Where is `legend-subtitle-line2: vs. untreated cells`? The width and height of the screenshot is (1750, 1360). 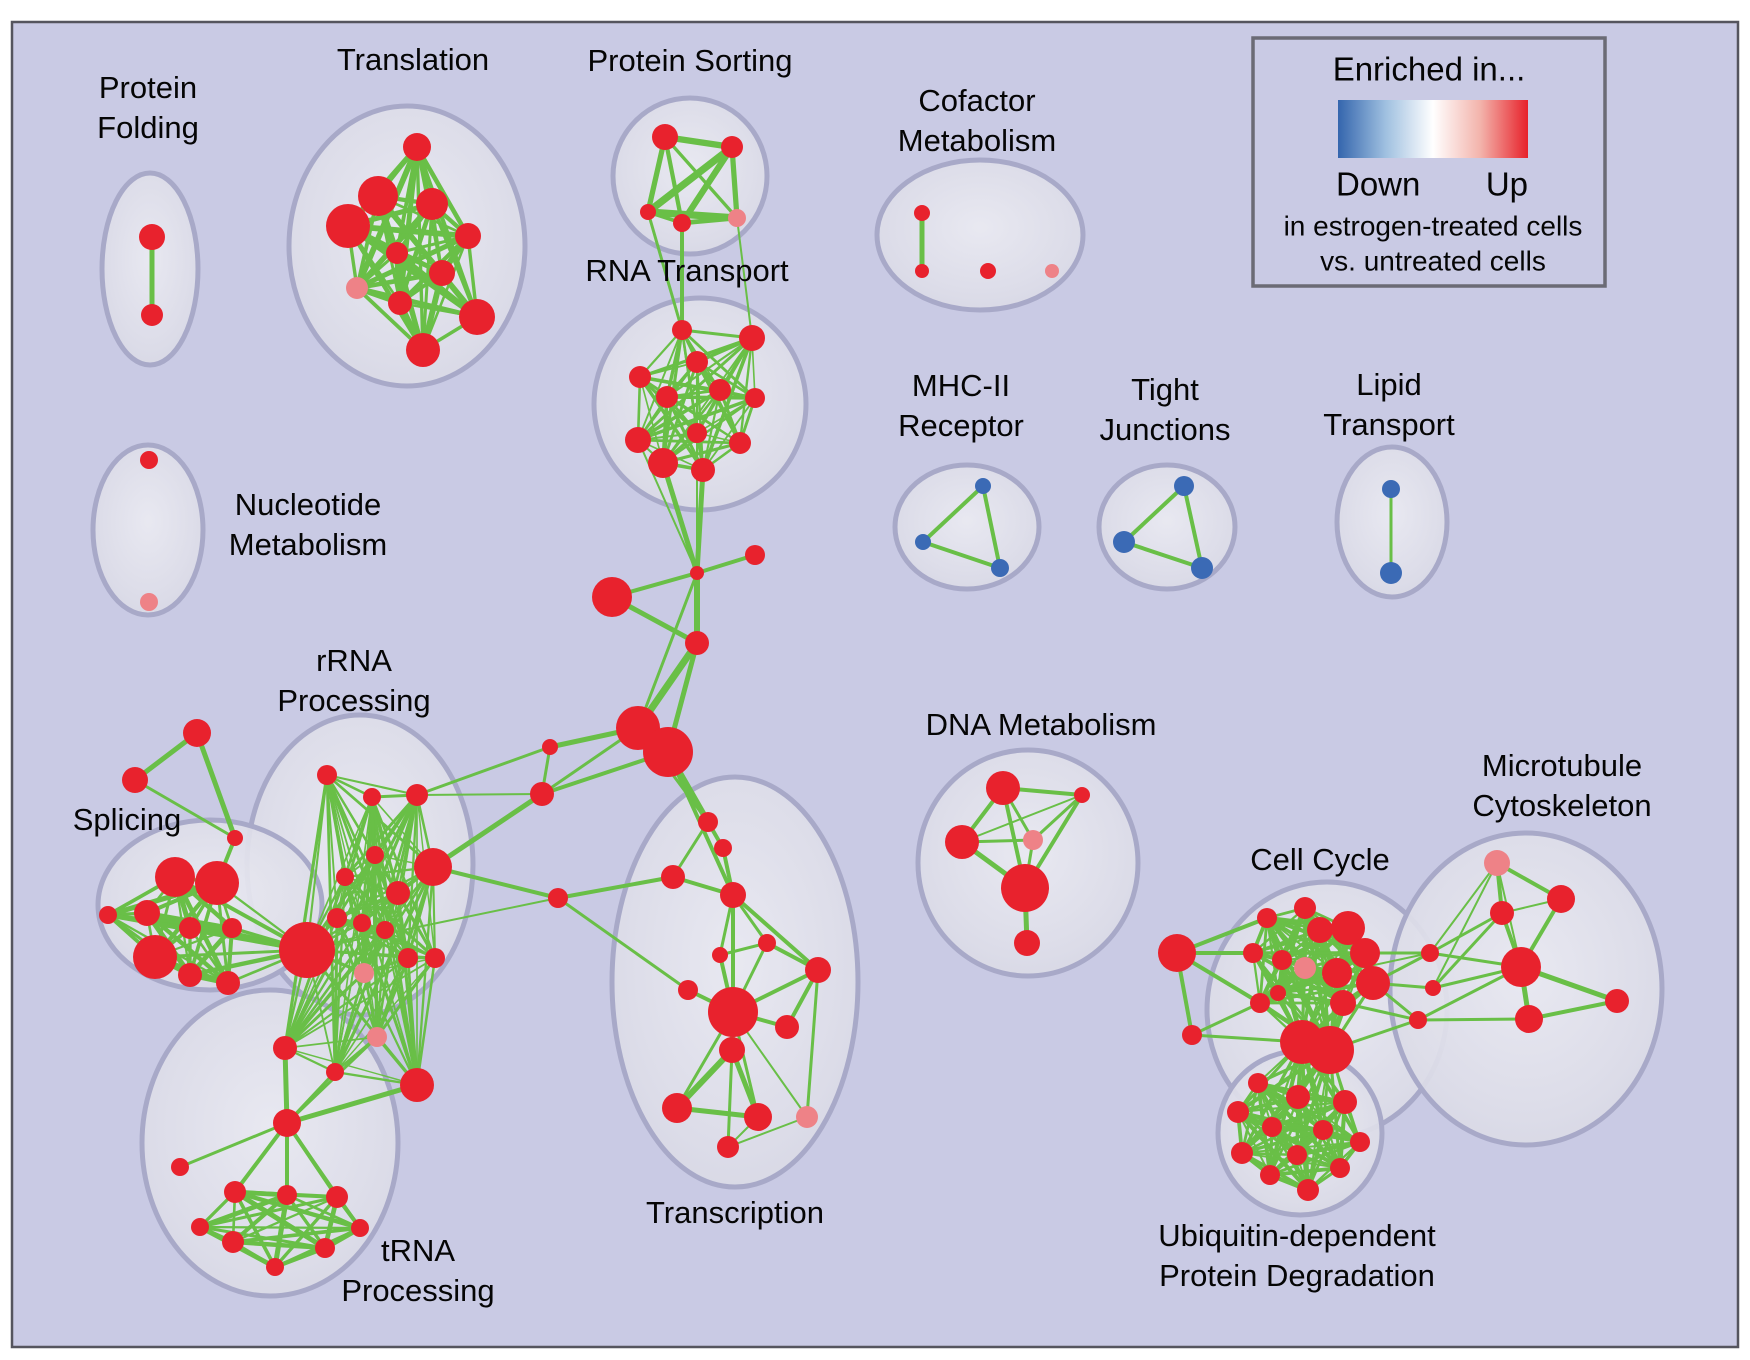 legend-subtitle-line2: vs. untreated cells is located at coordinates (1433, 260).